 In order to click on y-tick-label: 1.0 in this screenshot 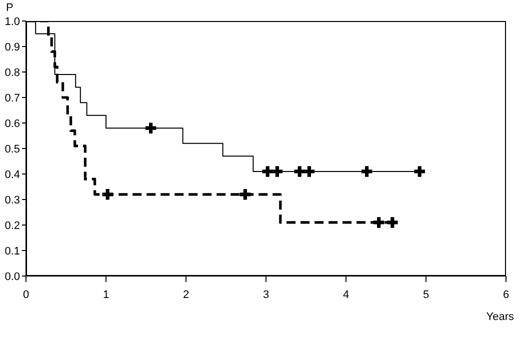, I will do `click(12, 22)`.